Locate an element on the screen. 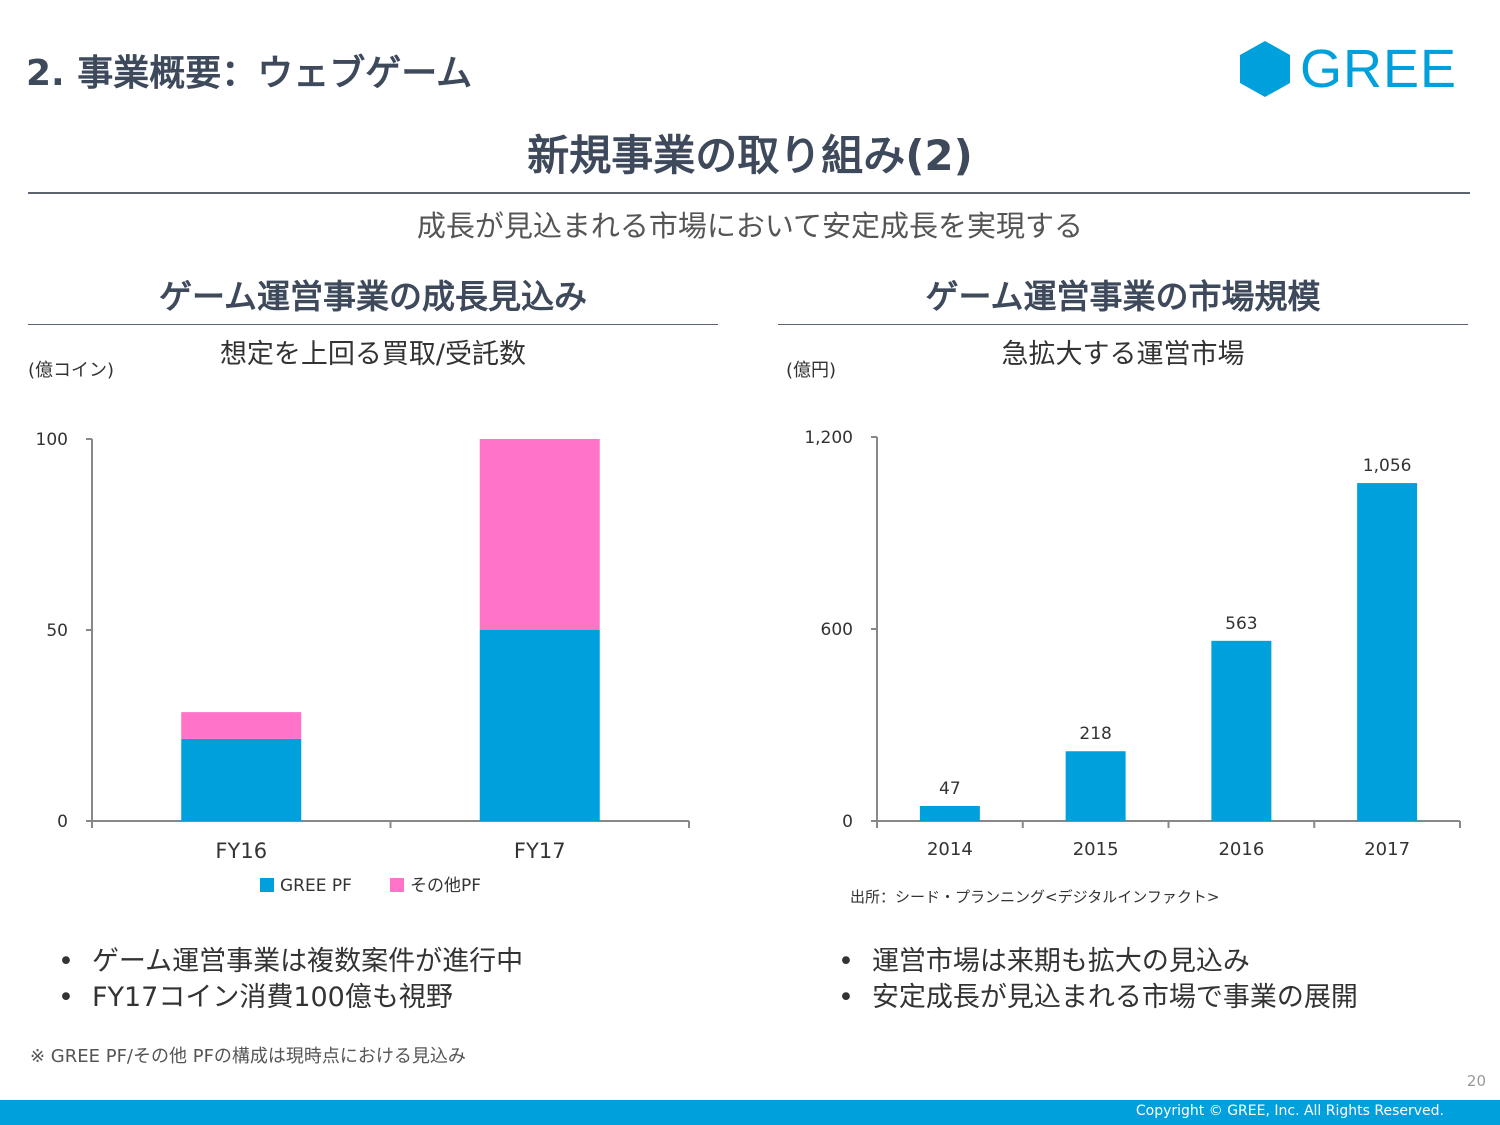 The height and width of the screenshot is (1125, 1500). left-unit-label: (億コイン) is located at coordinates (71, 370).